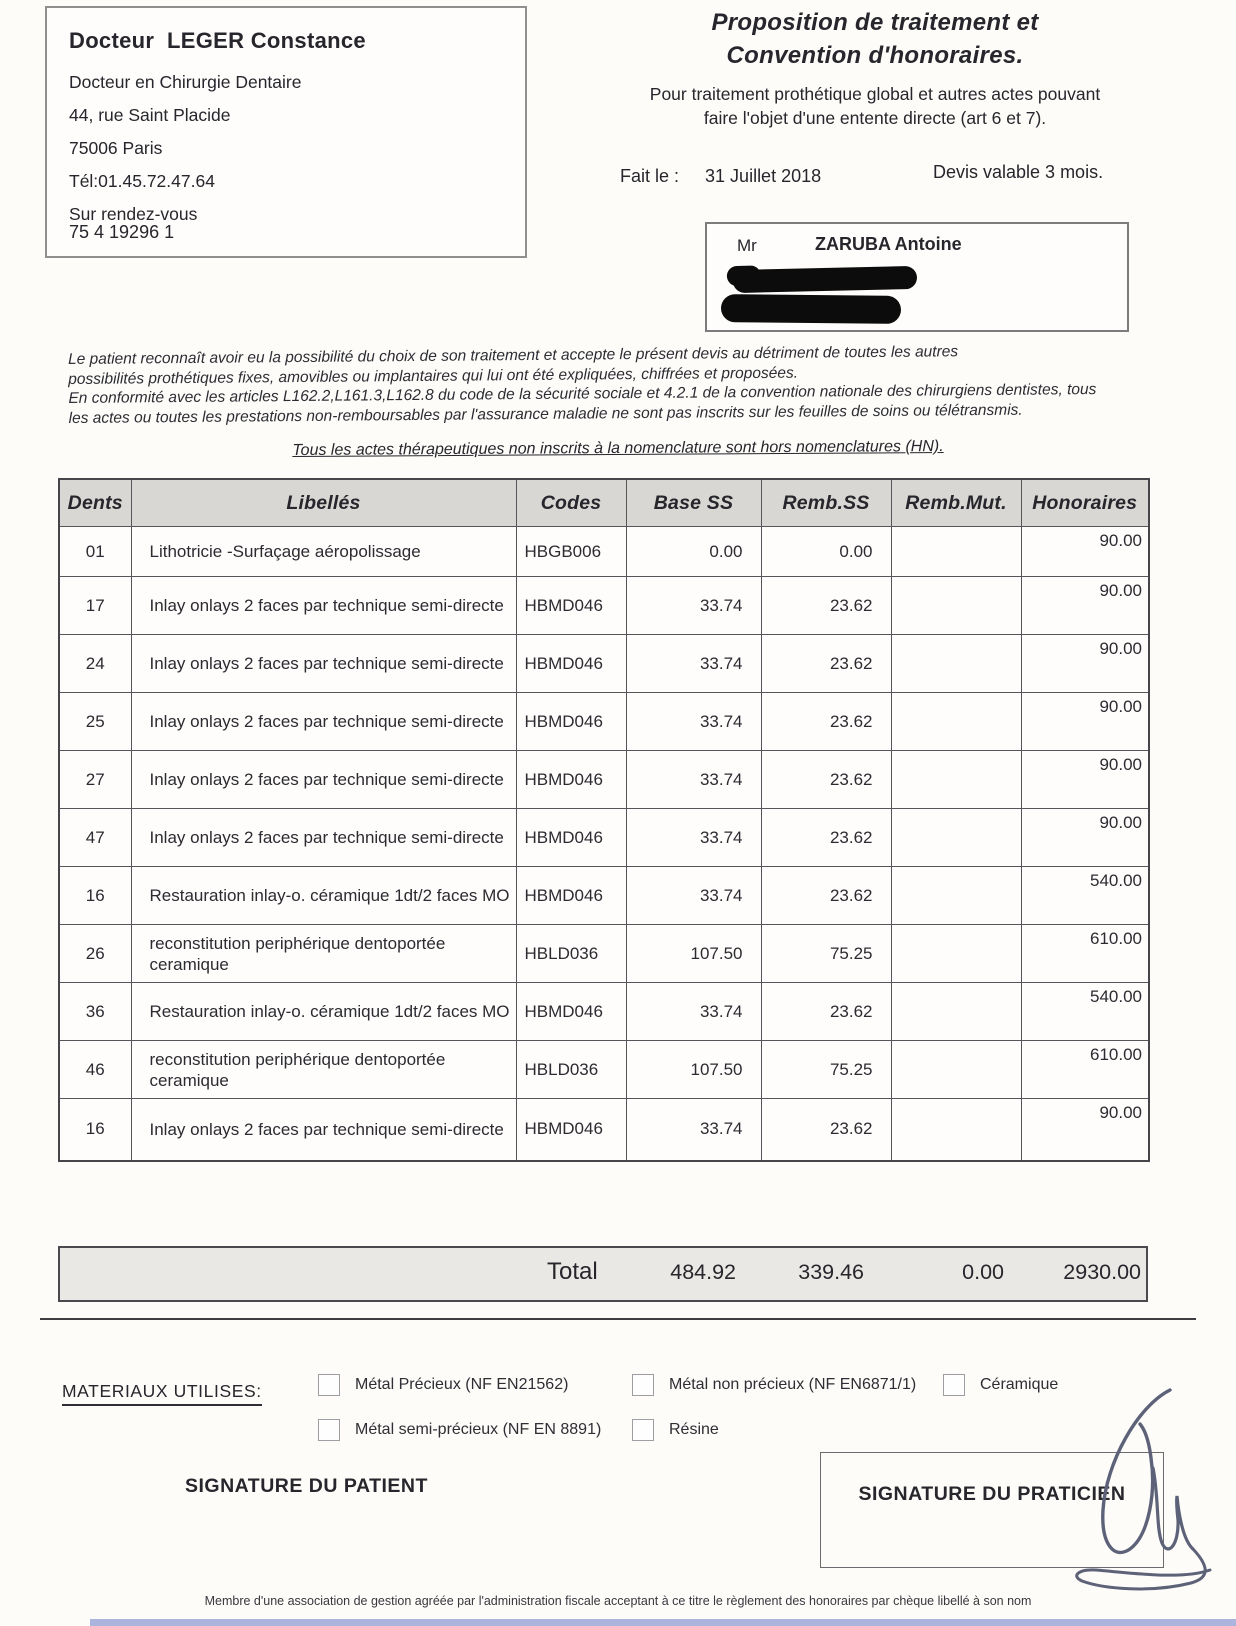 The width and height of the screenshot is (1236, 1626). I want to click on date-label: Fait le :, so click(650, 176).